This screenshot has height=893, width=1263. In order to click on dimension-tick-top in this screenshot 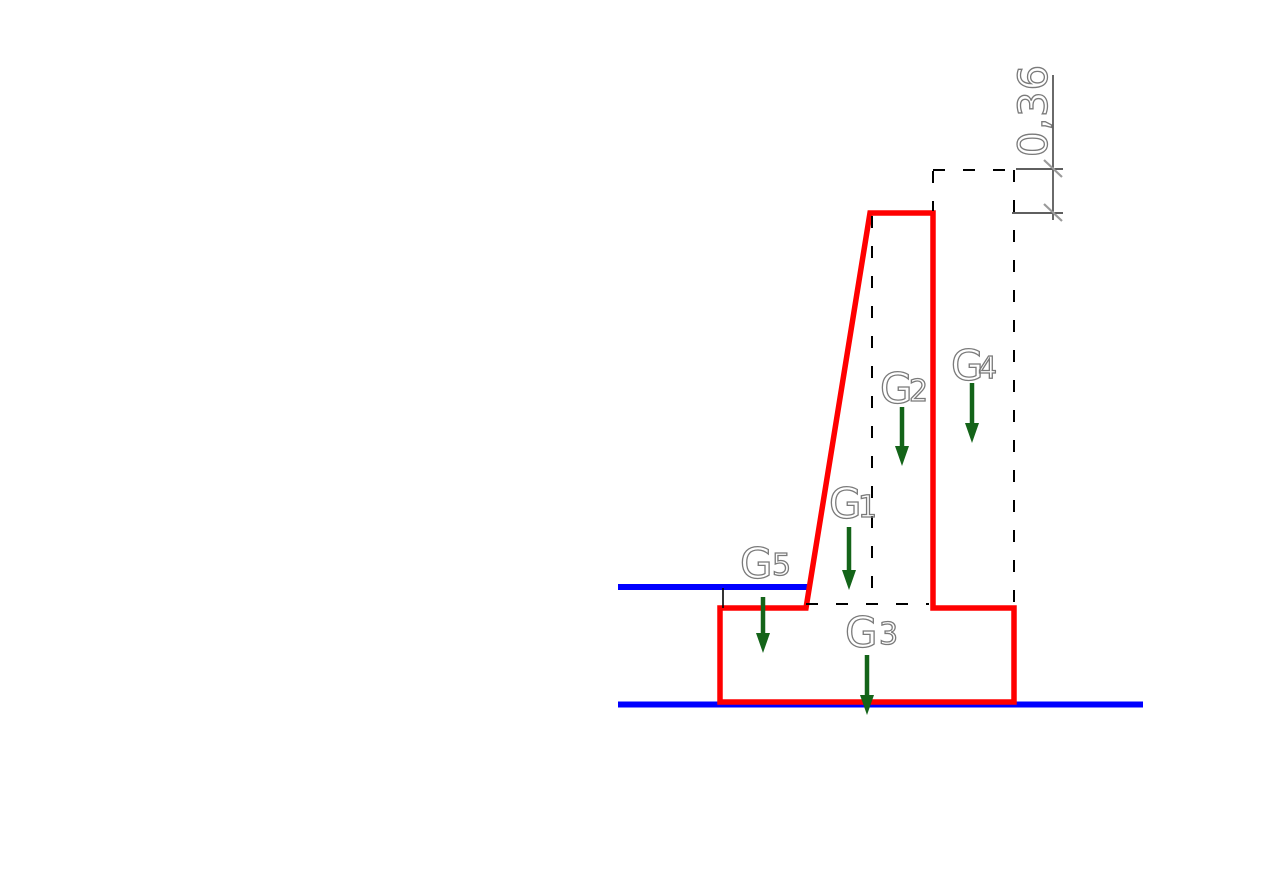, I will do `click(1053, 168)`.